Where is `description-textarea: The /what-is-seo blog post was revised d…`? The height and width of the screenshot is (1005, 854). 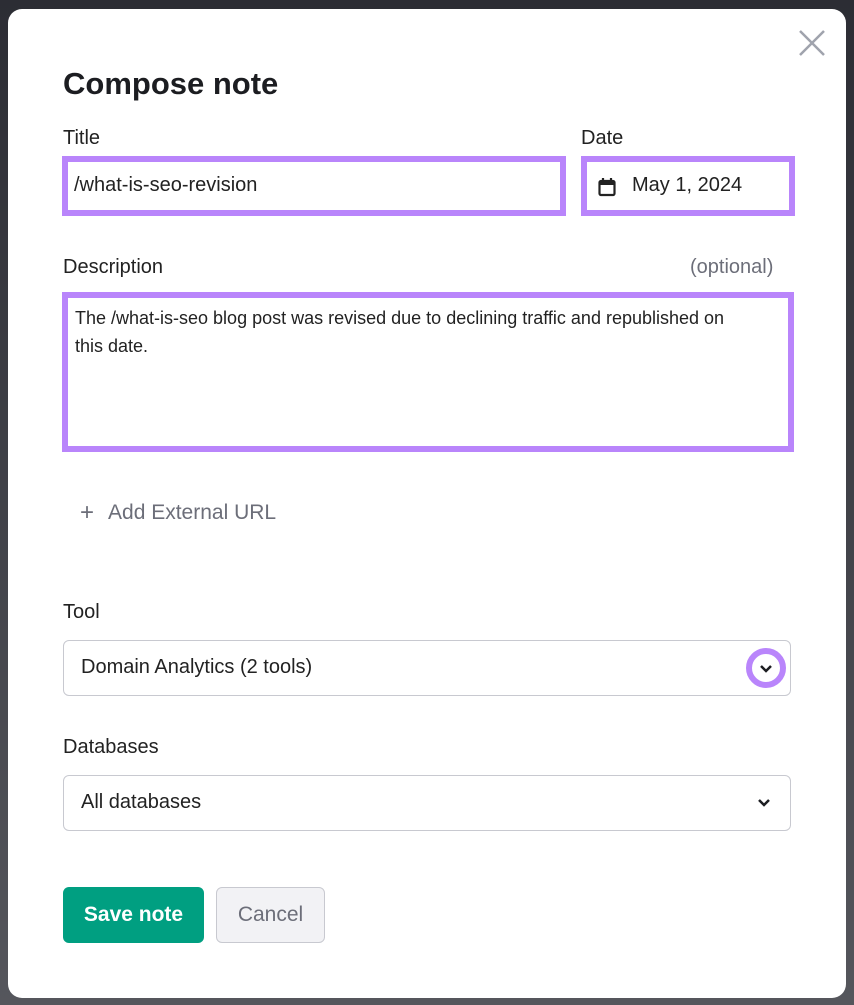
description-textarea: The /what-is-seo blog post was revised d… is located at coordinates (428, 372).